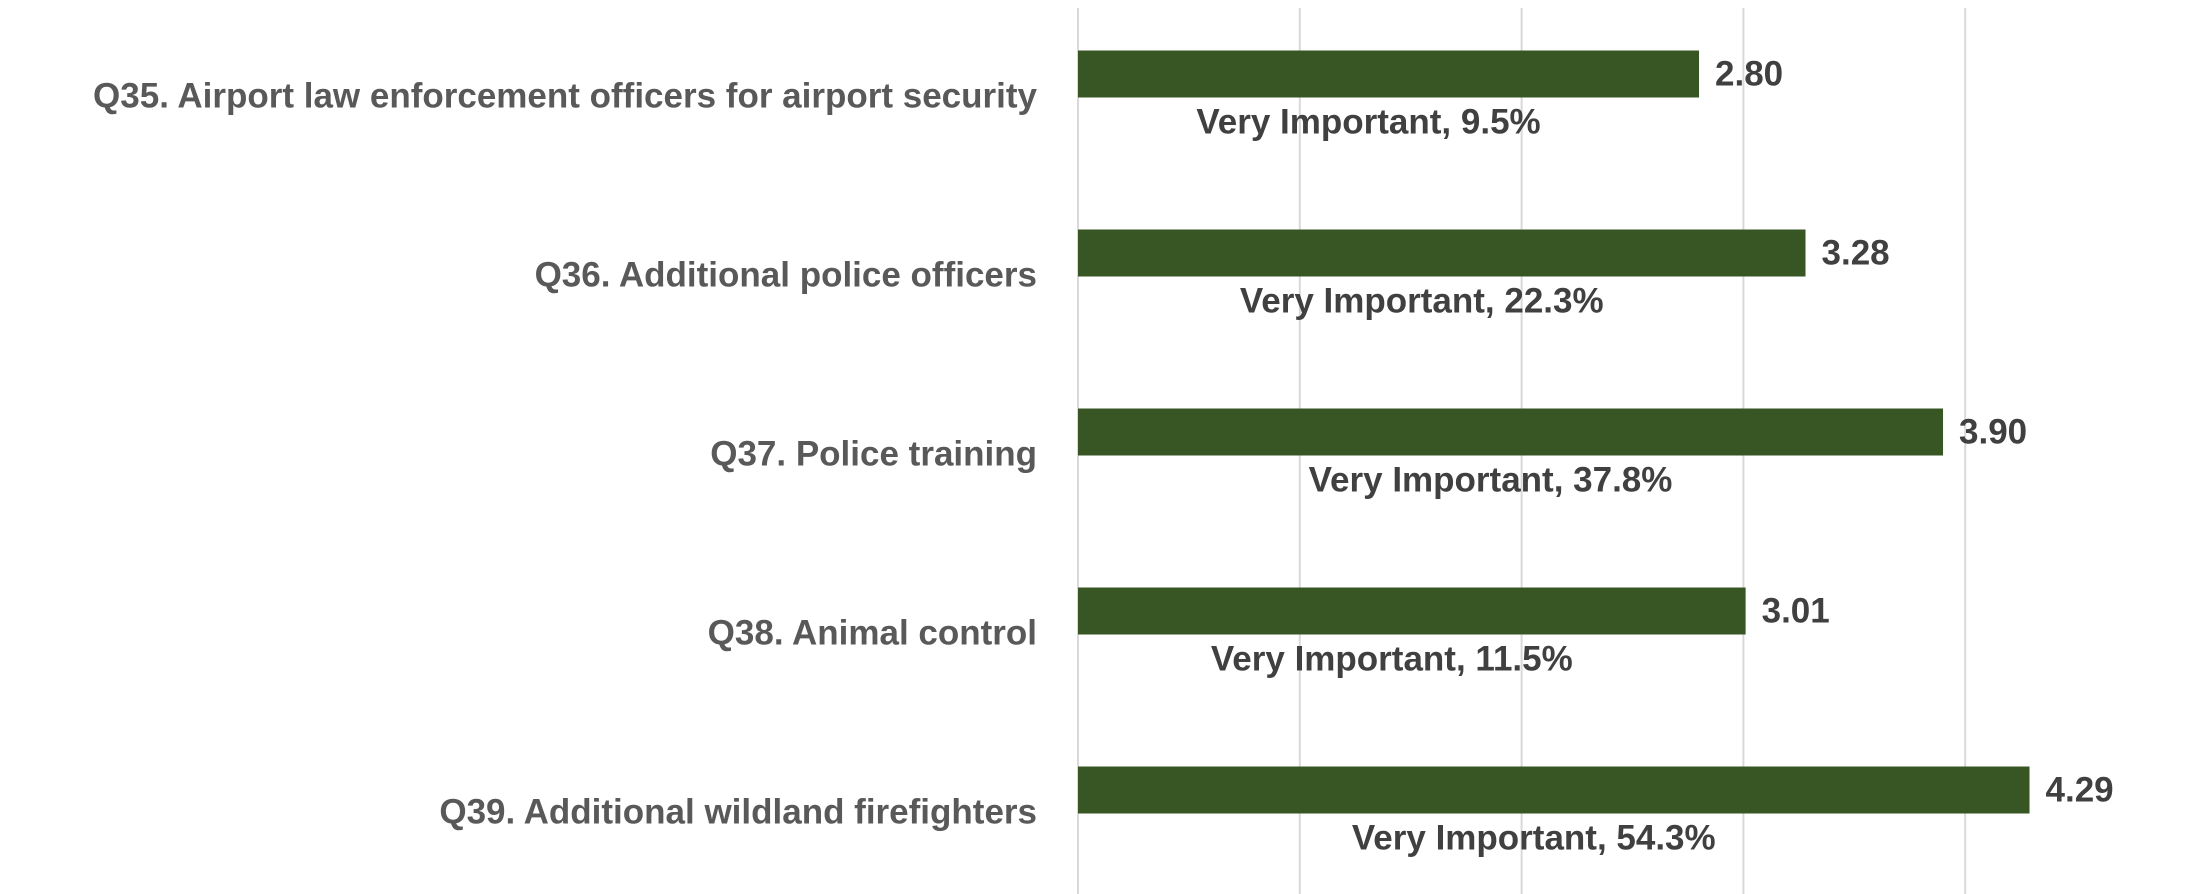  What do you see at coordinates (1368, 121) in the screenshot?
I see `annotation: Very Important, 9.5%` at bounding box center [1368, 121].